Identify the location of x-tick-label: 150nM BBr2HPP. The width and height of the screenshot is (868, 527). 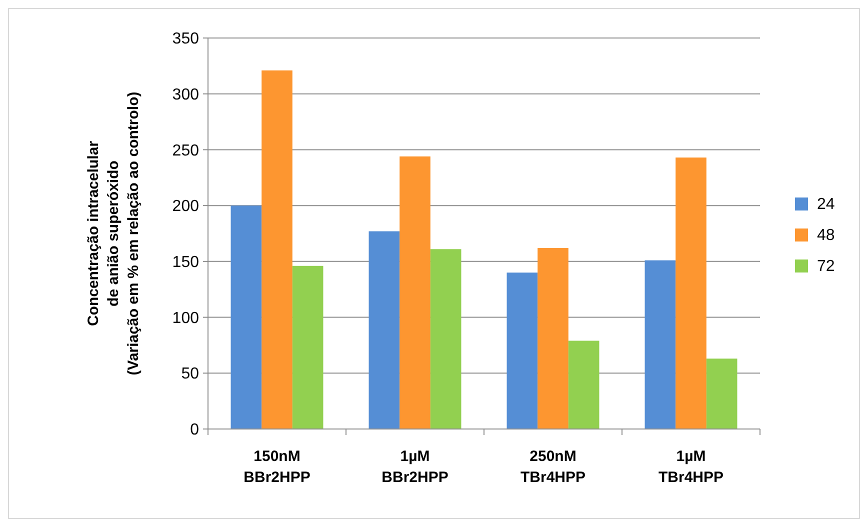
(277, 467).